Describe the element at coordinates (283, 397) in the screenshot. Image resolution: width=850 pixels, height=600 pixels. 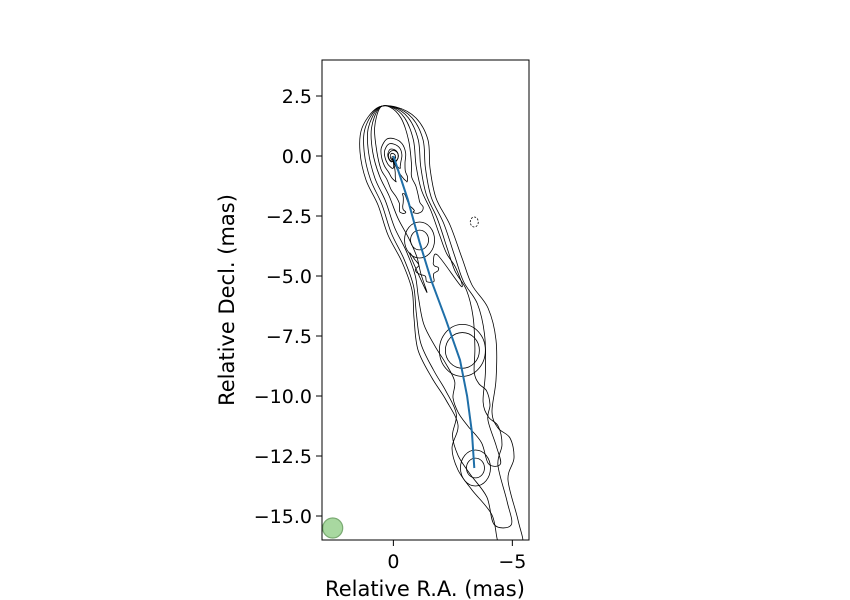
I see `y-tick-label: −10.0` at that location.